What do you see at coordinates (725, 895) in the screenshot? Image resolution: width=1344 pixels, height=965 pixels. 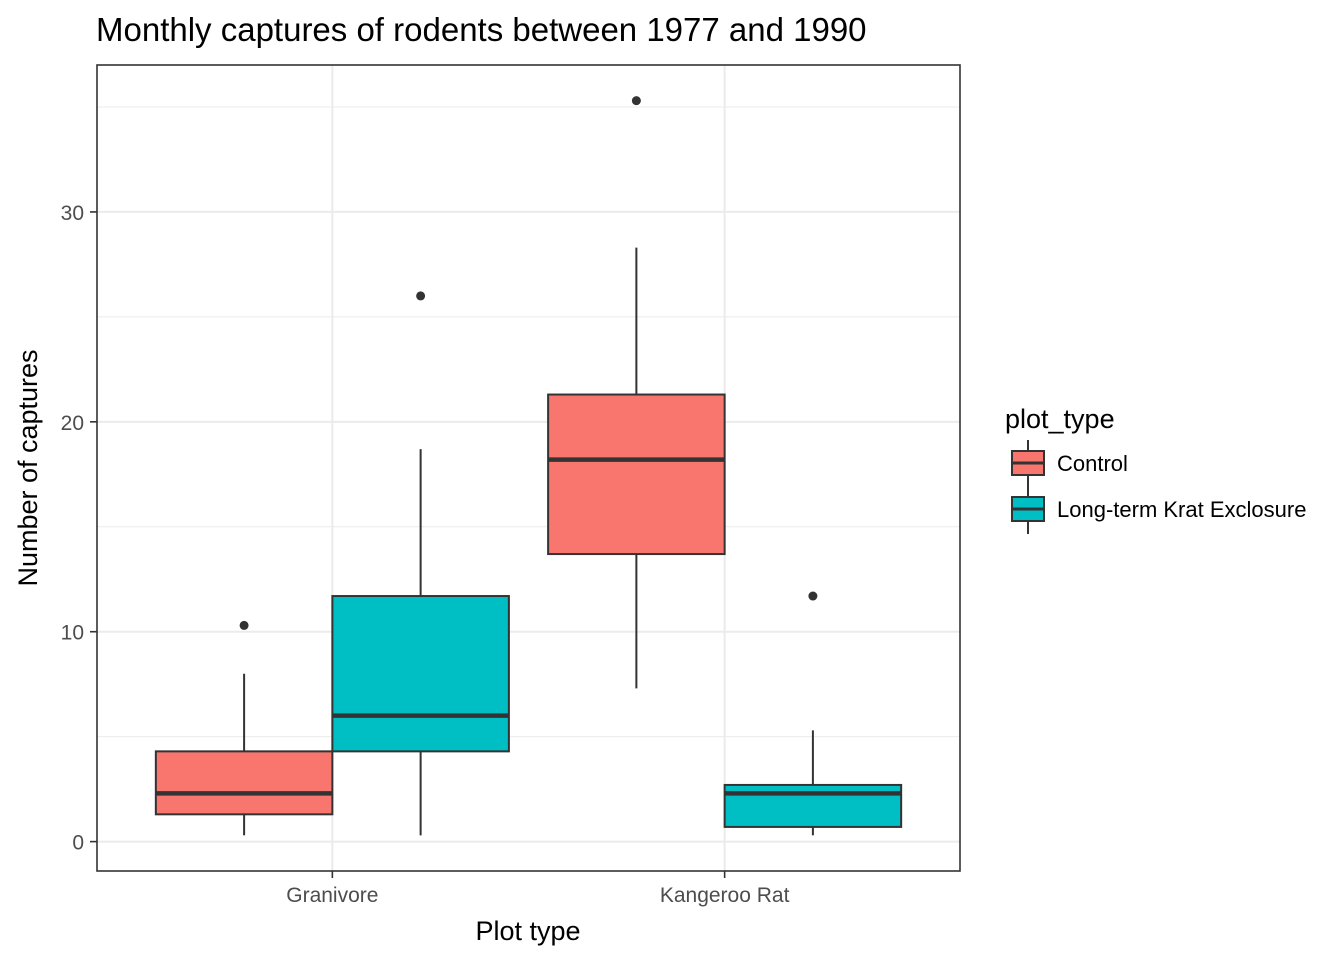 I see `x-tick-label: Kangeroo Rat` at bounding box center [725, 895].